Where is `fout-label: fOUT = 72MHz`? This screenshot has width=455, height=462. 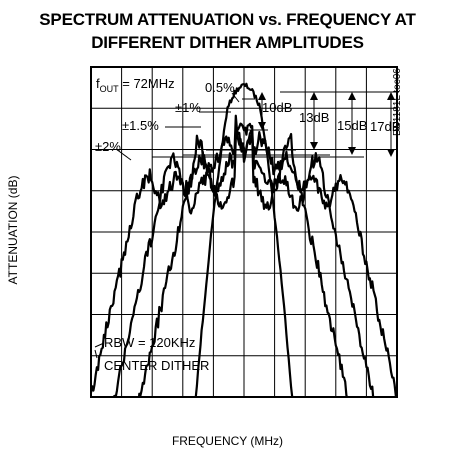 fout-label: fOUT = 72MHz is located at coordinates (135, 85).